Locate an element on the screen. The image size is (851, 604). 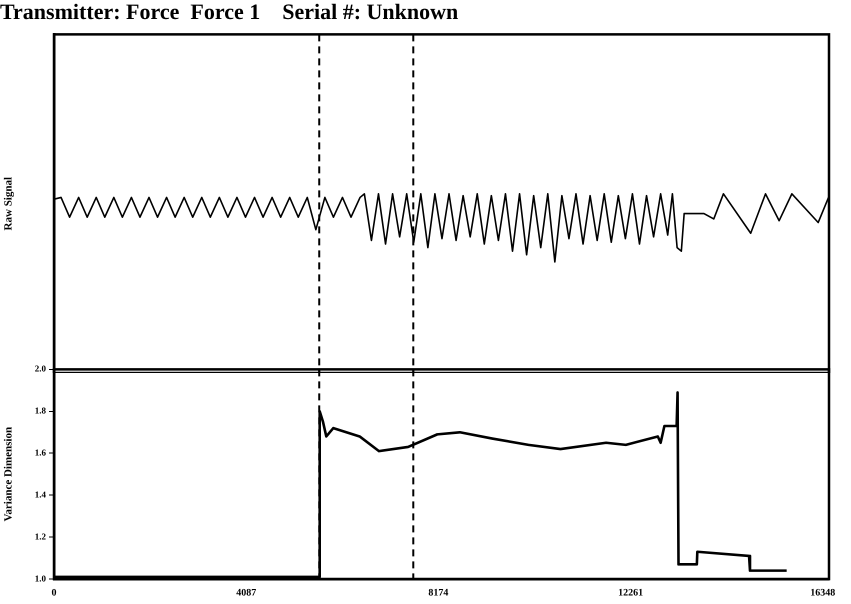
y-tick-label: 1.6 is located at coordinates (40, 453).